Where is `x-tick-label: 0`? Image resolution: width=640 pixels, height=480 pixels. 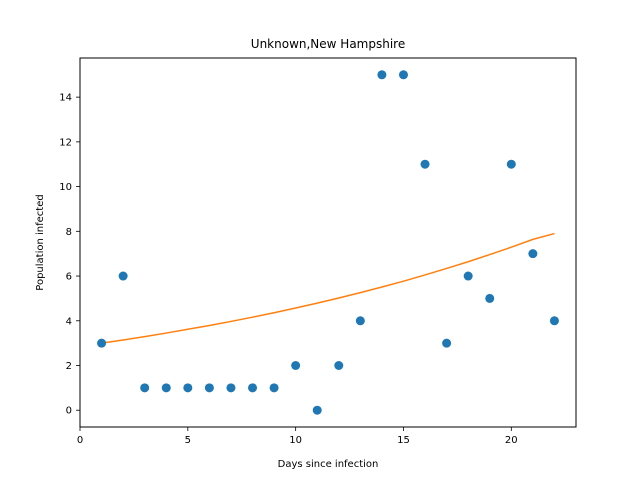 x-tick-label: 0 is located at coordinates (80, 440).